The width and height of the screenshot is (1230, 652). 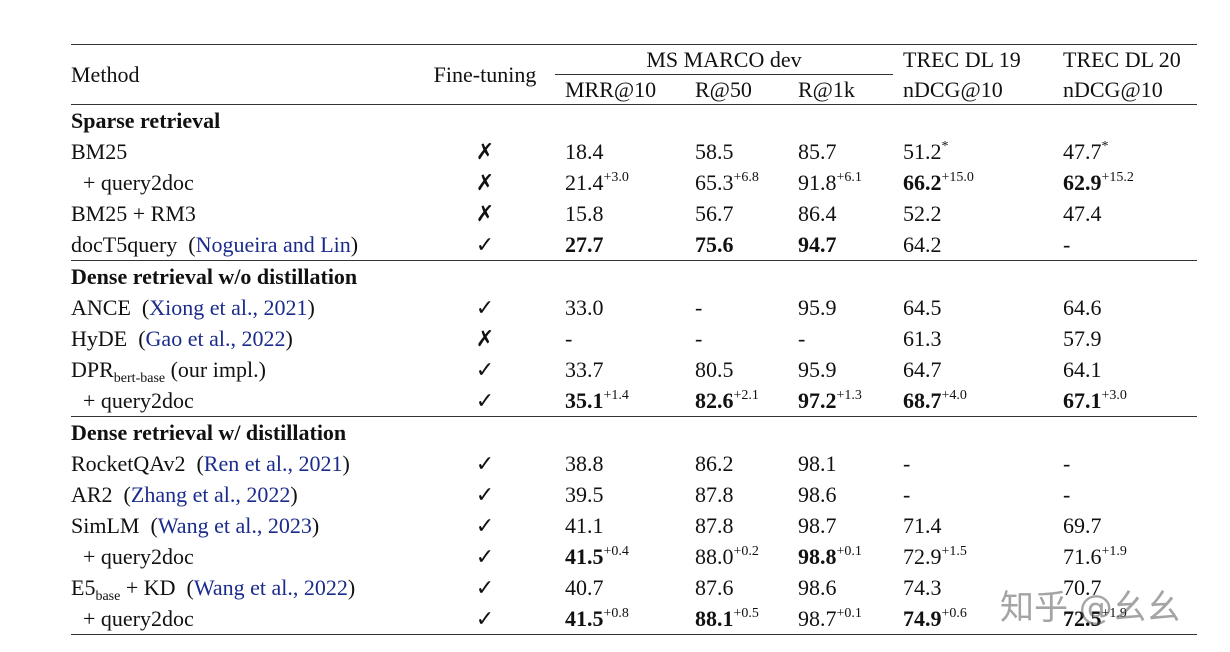 I want to click on method-text: BM25 + RM3, so click(x=133, y=213).